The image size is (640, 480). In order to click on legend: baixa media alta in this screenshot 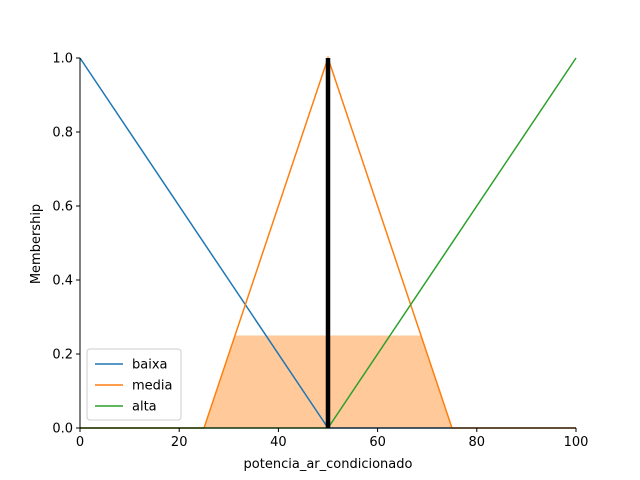, I will do `click(134, 384)`.